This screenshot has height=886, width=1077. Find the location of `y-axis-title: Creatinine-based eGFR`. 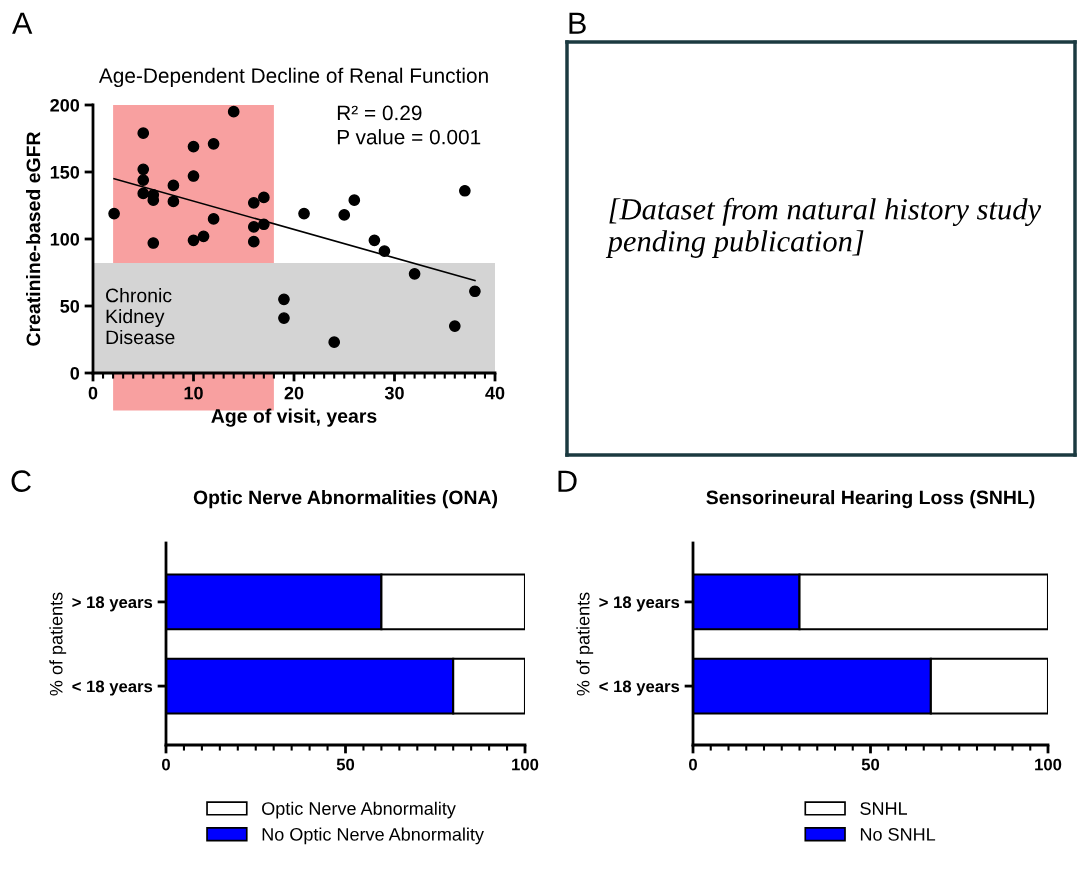

y-axis-title: Creatinine-based eGFR is located at coordinates (33, 238).